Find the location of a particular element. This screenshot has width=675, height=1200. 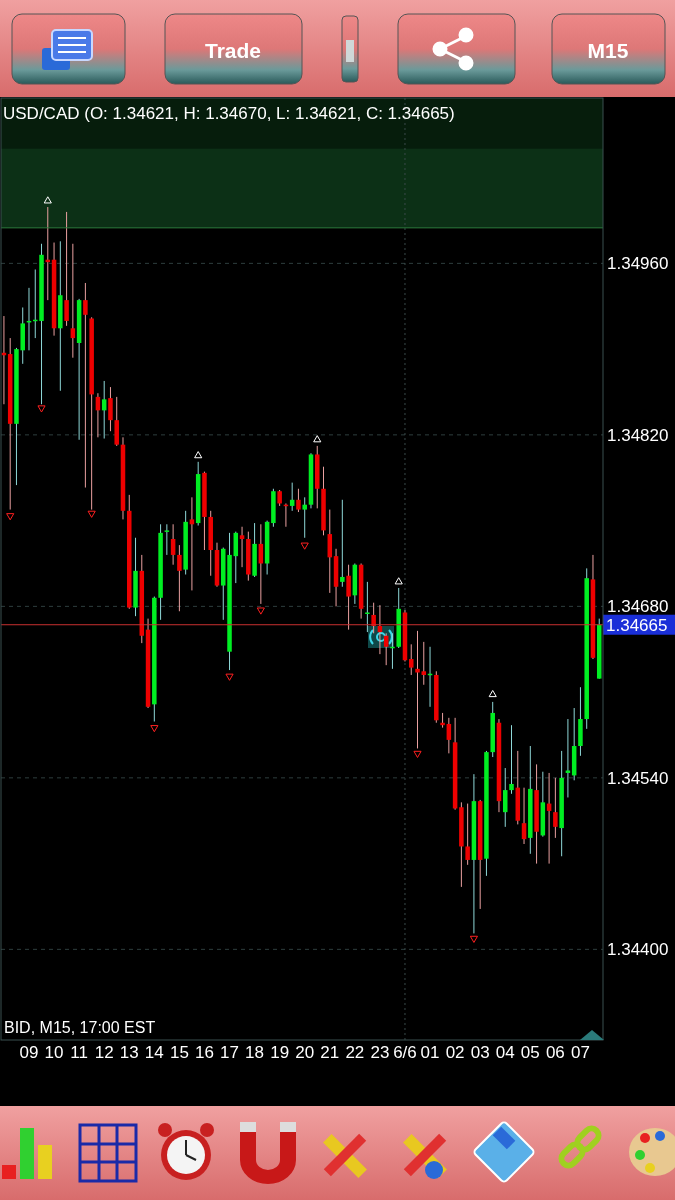

y-tick-label: 1.34540 is located at coordinates (638, 778).